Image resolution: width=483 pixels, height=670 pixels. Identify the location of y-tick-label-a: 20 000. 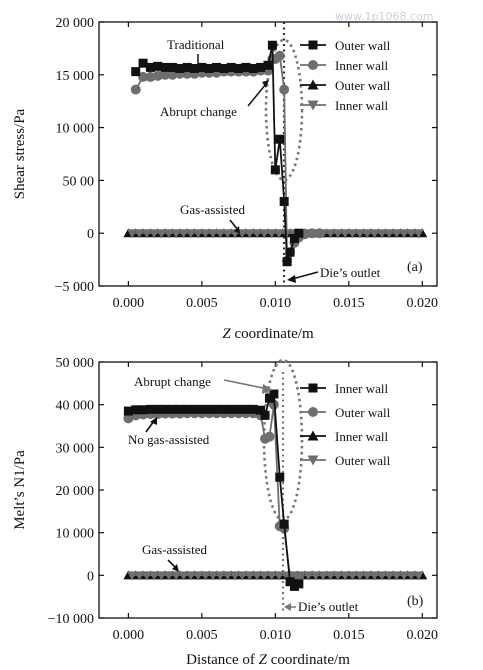
(75, 23).